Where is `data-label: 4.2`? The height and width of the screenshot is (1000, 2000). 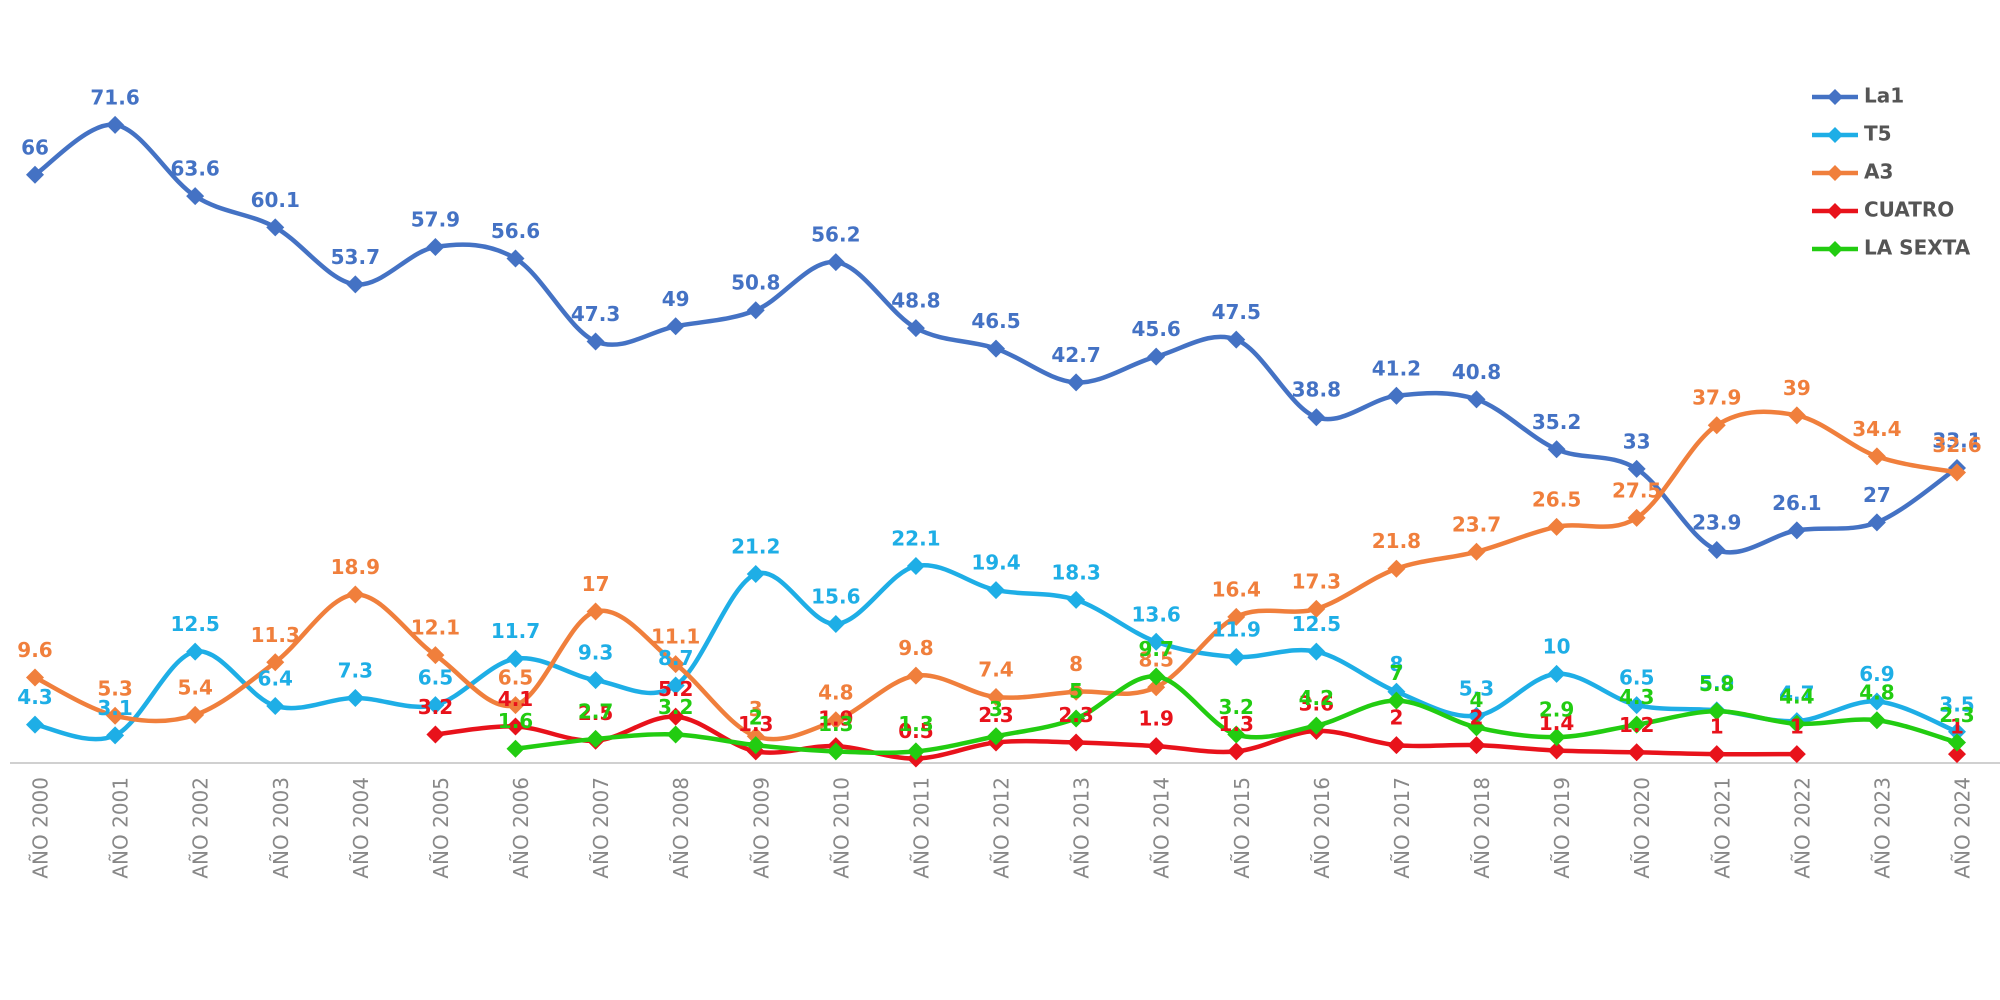 data-label: 4.2 is located at coordinates (1316, 698).